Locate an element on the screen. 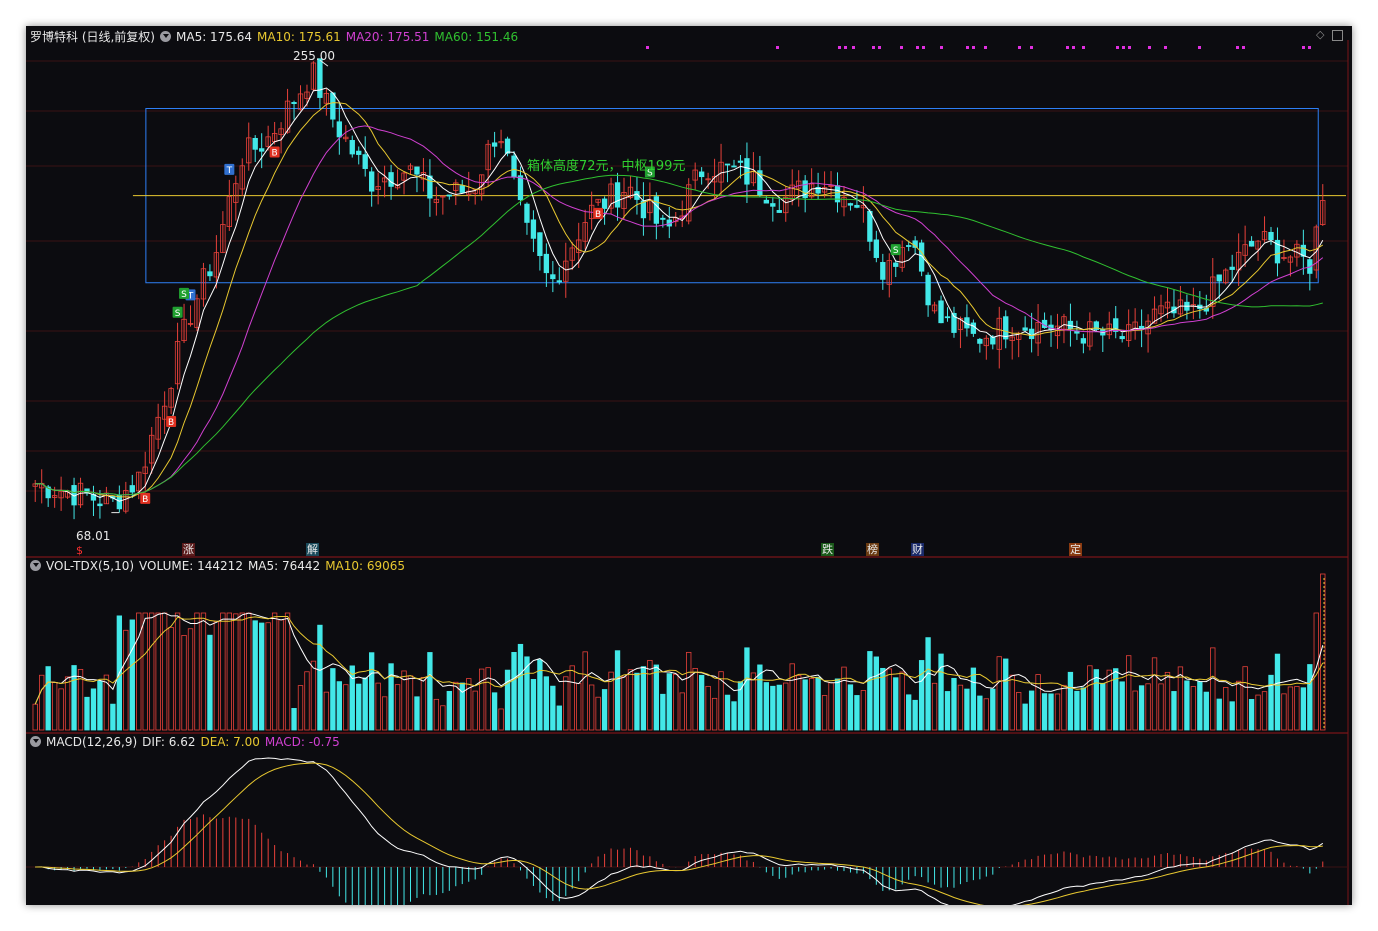 Image resolution: width=1378 pixels, height=931 pixels. volume-dropdown-icon is located at coordinates (35, 565).